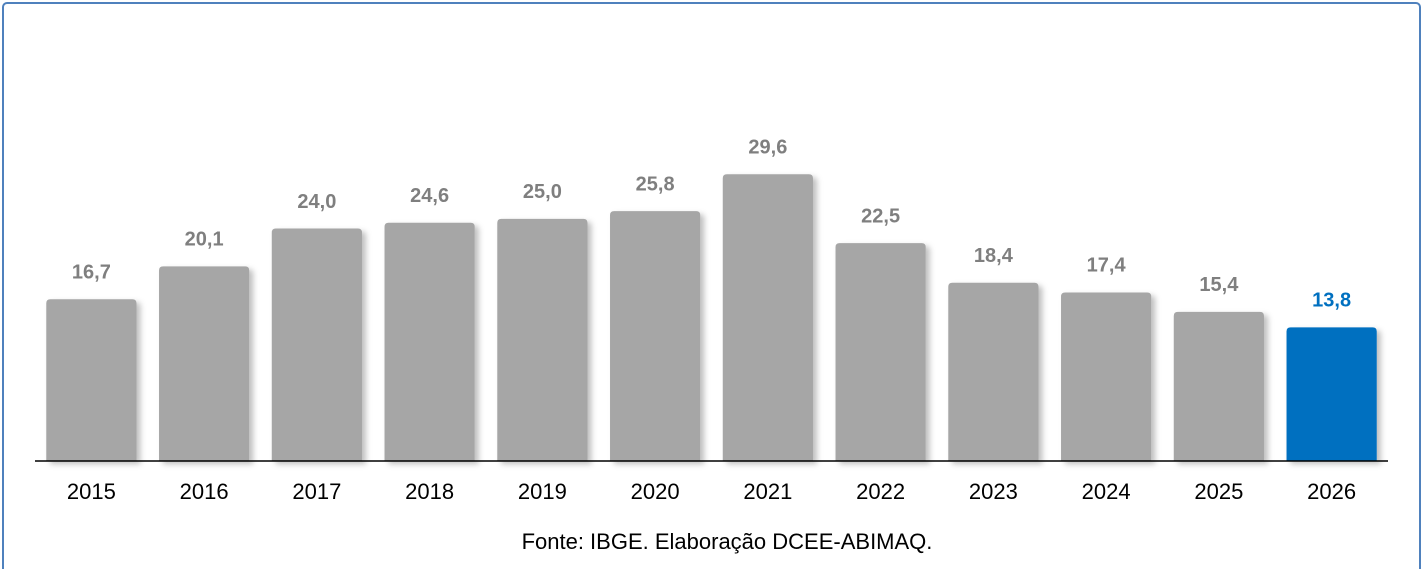  Describe the element at coordinates (655, 184) in the screenshot. I see `data-label: 25,8` at that location.